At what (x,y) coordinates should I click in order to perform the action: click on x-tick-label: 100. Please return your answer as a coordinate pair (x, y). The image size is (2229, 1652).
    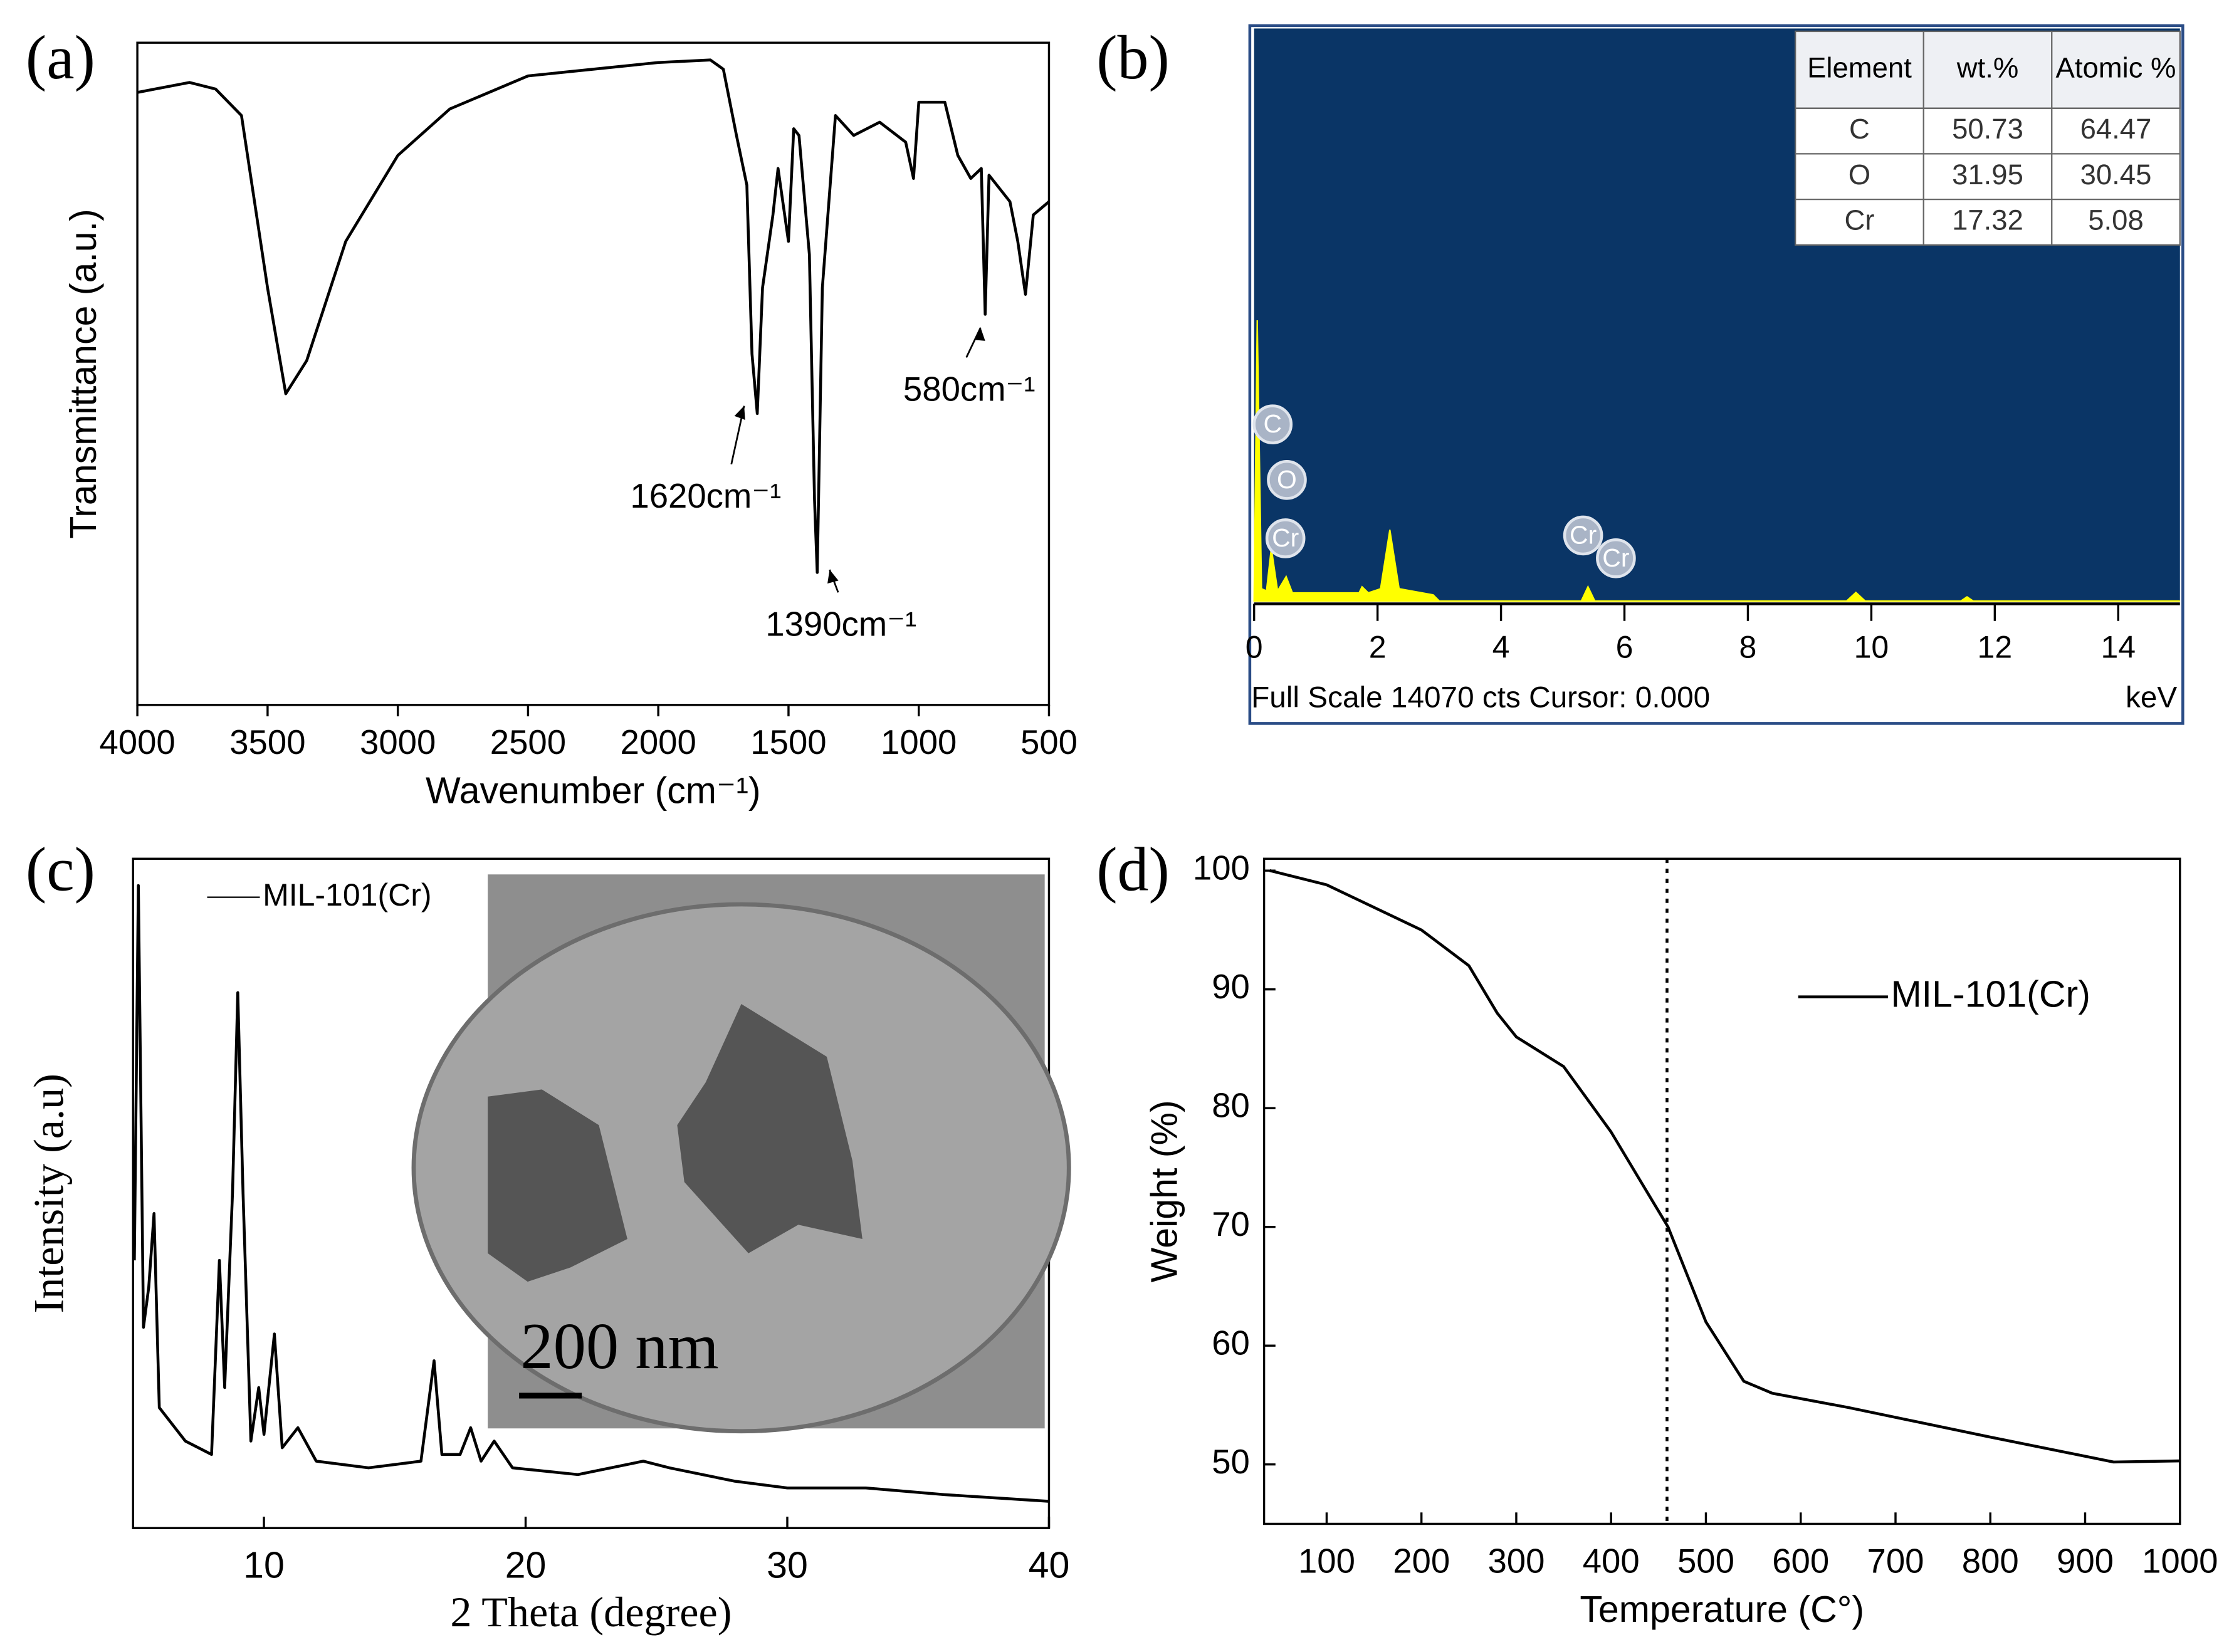
    Looking at the image, I should click on (1327, 1561).